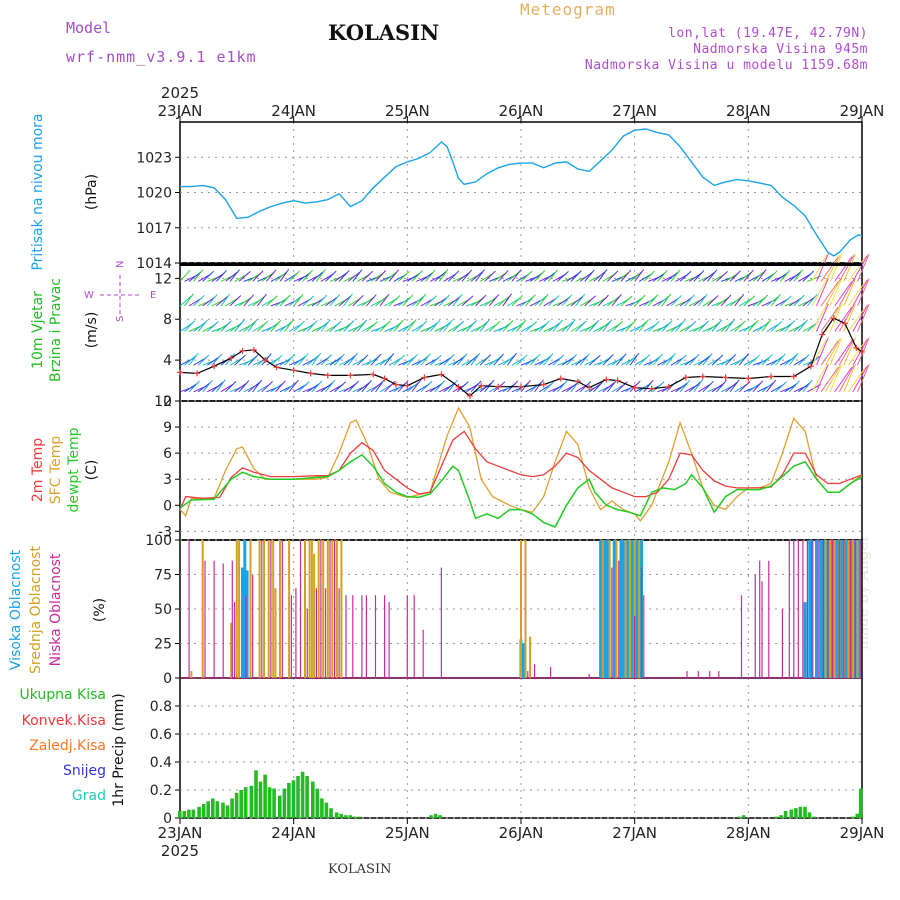 The width and height of the screenshot is (900, 900). Describe the element at coordinates (154, 194) in the screenshot. I see `y-tick-label: 1020` at that location.